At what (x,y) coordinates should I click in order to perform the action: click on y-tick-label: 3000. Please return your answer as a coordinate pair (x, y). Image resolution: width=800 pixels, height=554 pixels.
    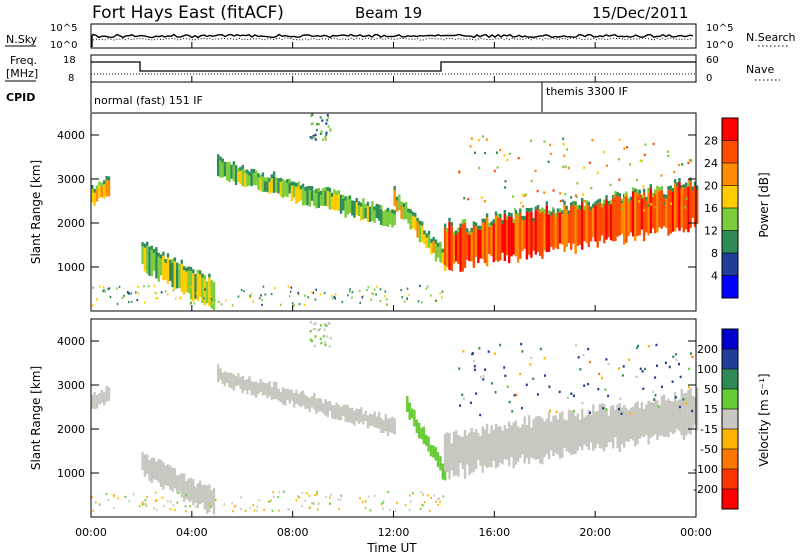
    Looking at the image, I should click on (71, 179).